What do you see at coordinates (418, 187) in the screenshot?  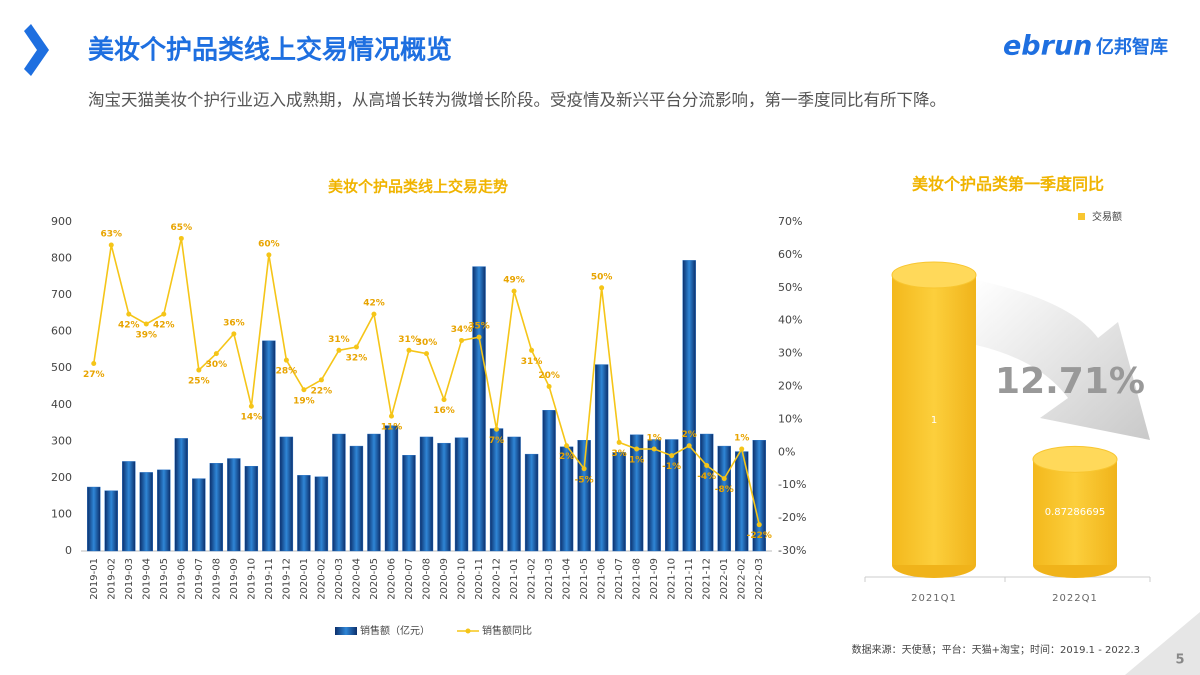 I see `chart-title: 美妆个护品类线上交易走势` at bounding box center [418, 187].